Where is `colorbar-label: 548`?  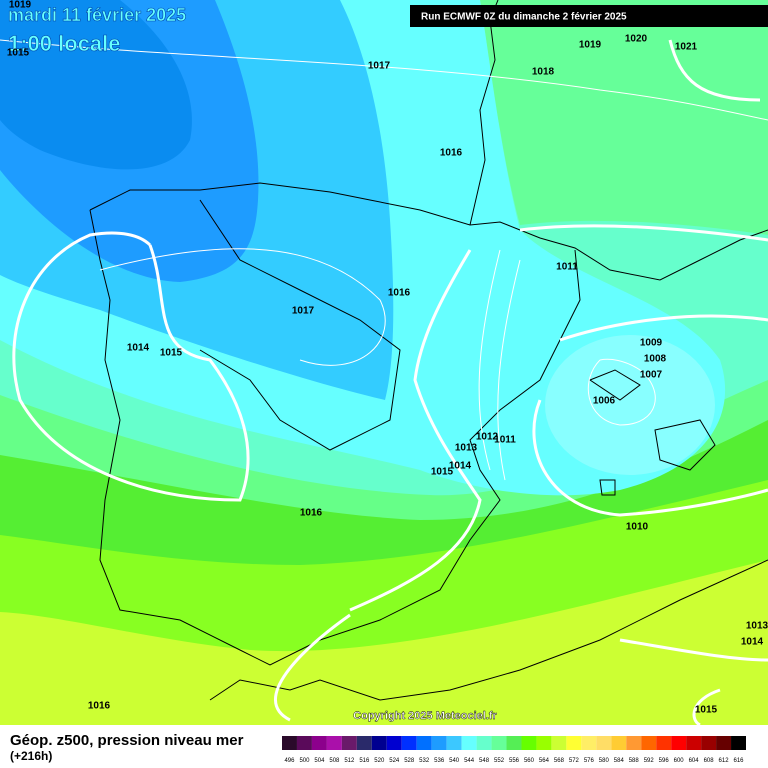
colorbar-label: 548 is located at coordinates (484, 761).